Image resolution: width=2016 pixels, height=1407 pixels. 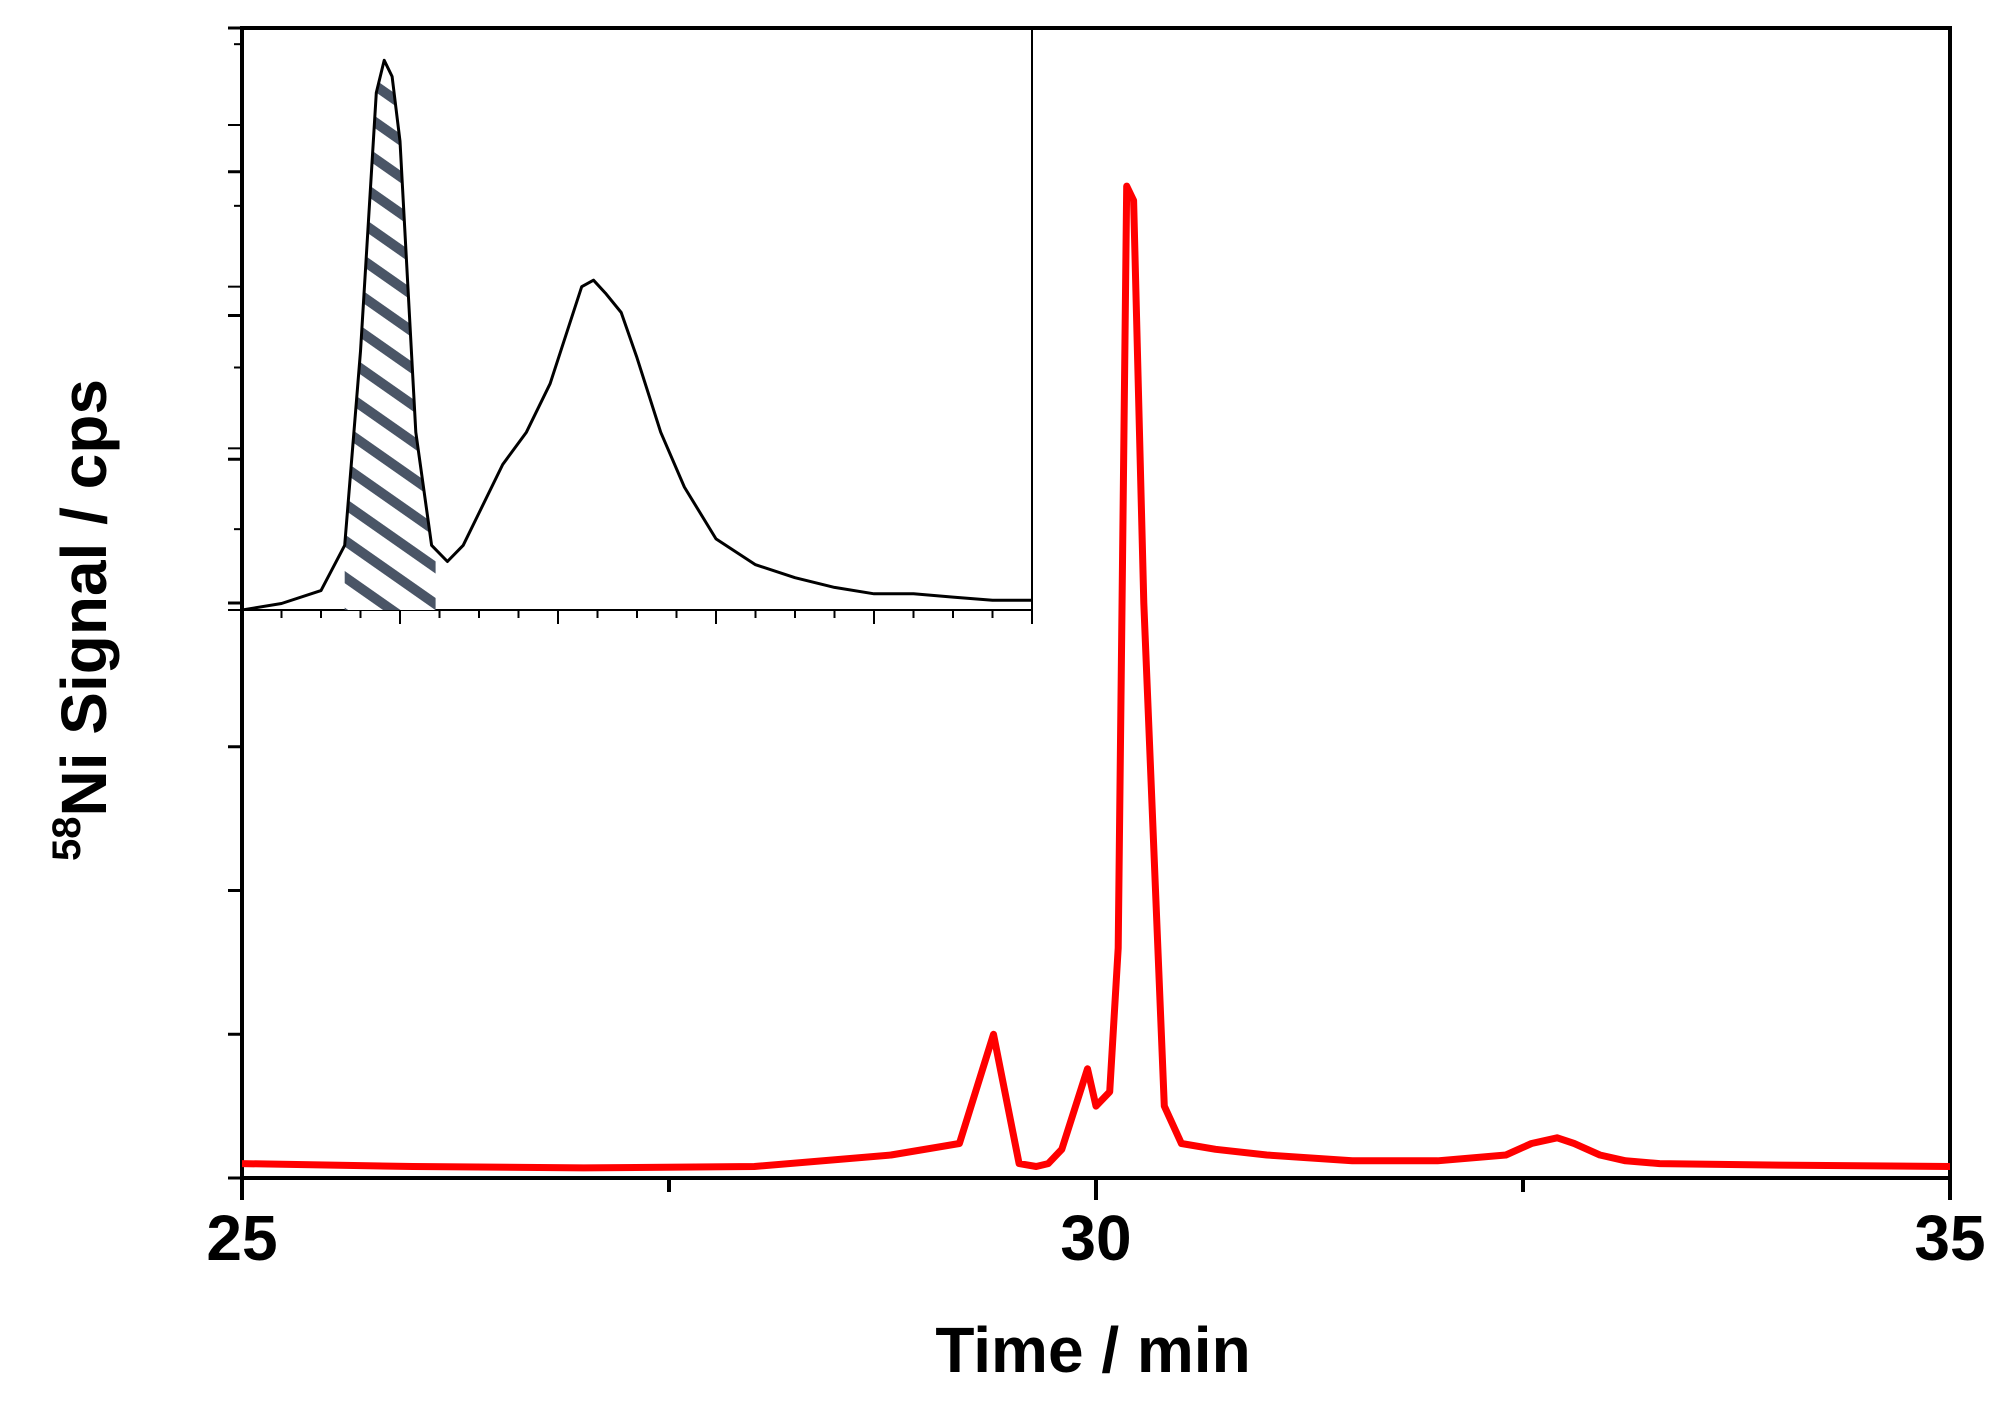 What do you see at coordinates (1095, 1238) in the screenshot?
I see `x-tick-label: 30` at bounding box center [1095, 1238].